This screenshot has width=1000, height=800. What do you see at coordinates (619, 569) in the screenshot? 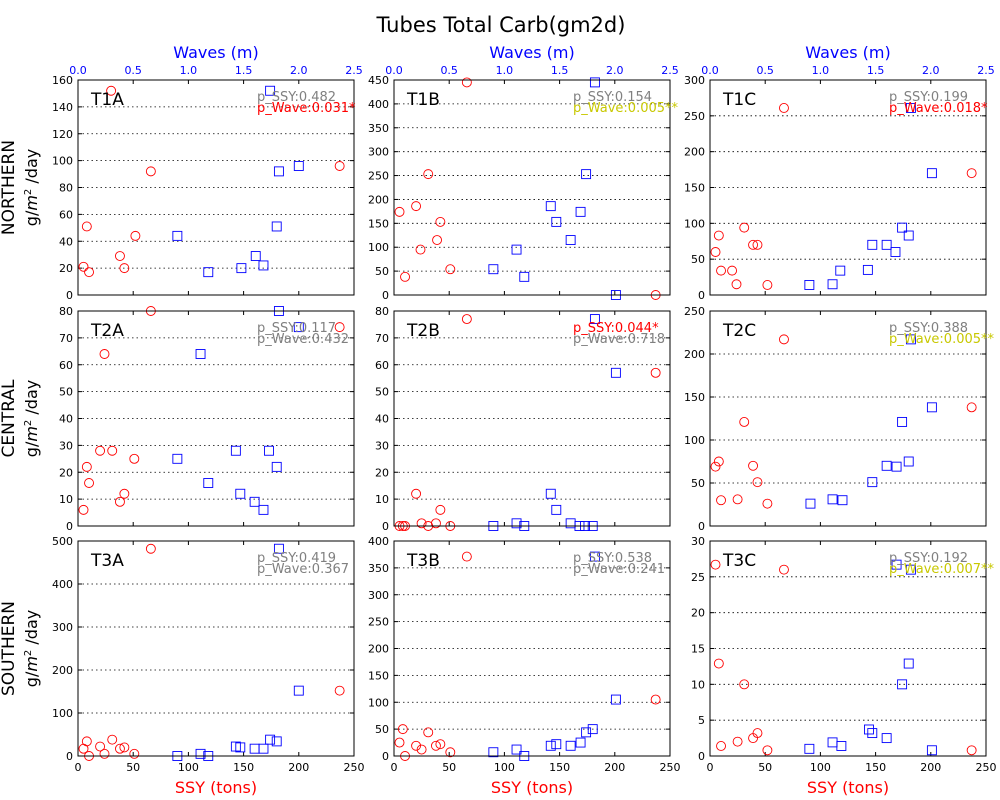
I see `p-wave-text: p_Wave:0.241` at bounding box center [619, 569].